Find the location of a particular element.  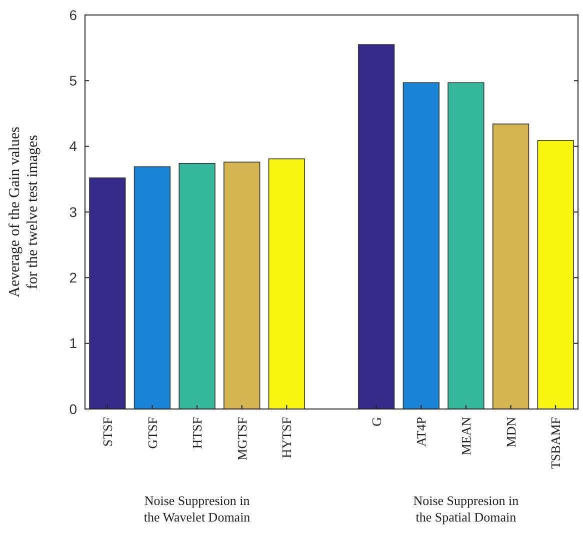

y-tick-label: 2 is located at coordinates (73, 278).